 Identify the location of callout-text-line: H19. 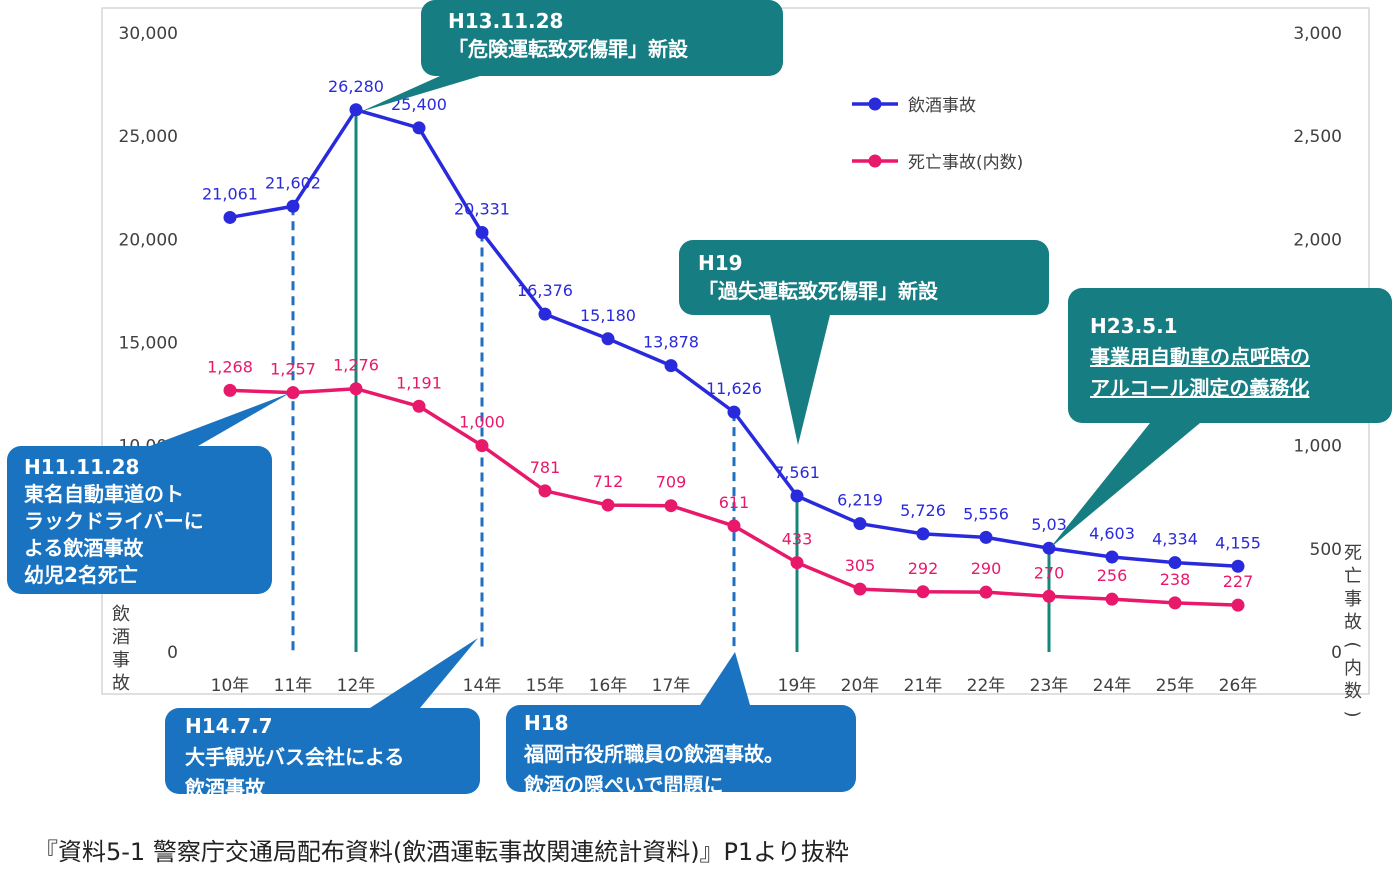
(720, 263).